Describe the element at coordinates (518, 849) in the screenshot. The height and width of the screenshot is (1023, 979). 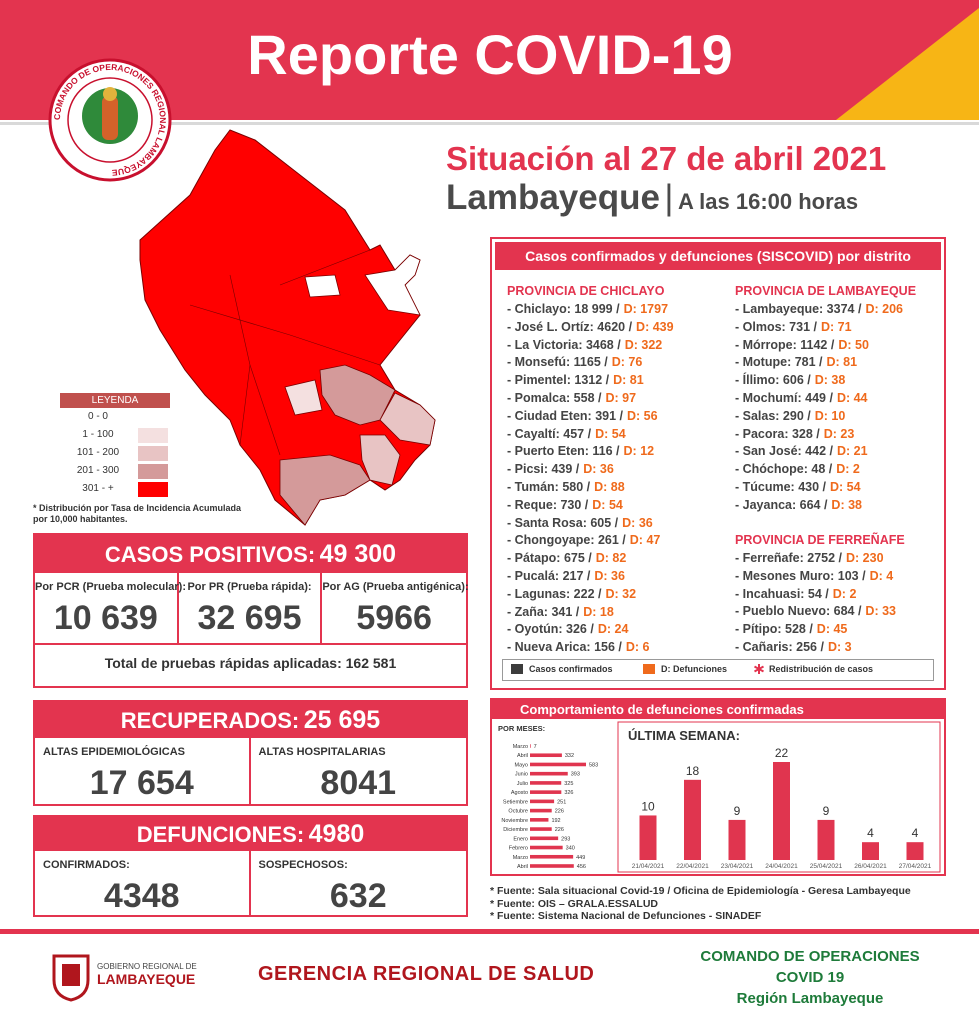
I see `category-label: Febrero` at that location.